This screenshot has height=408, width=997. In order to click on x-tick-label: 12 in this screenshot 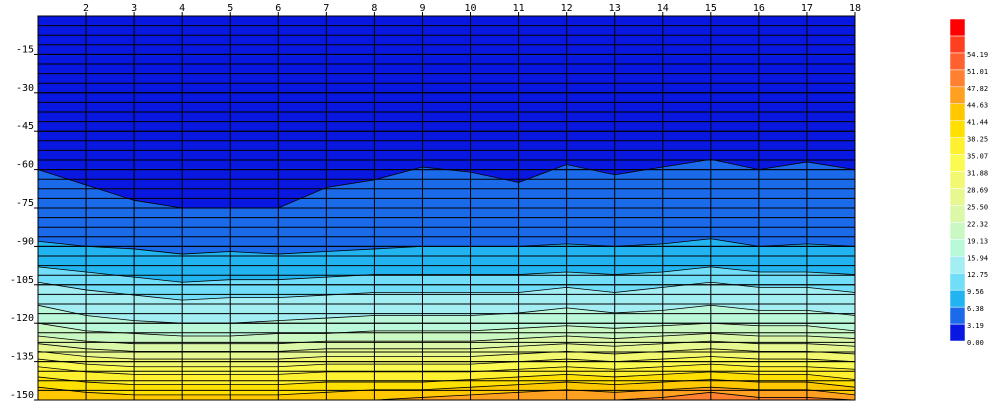, I will do `click(567, 8)`.